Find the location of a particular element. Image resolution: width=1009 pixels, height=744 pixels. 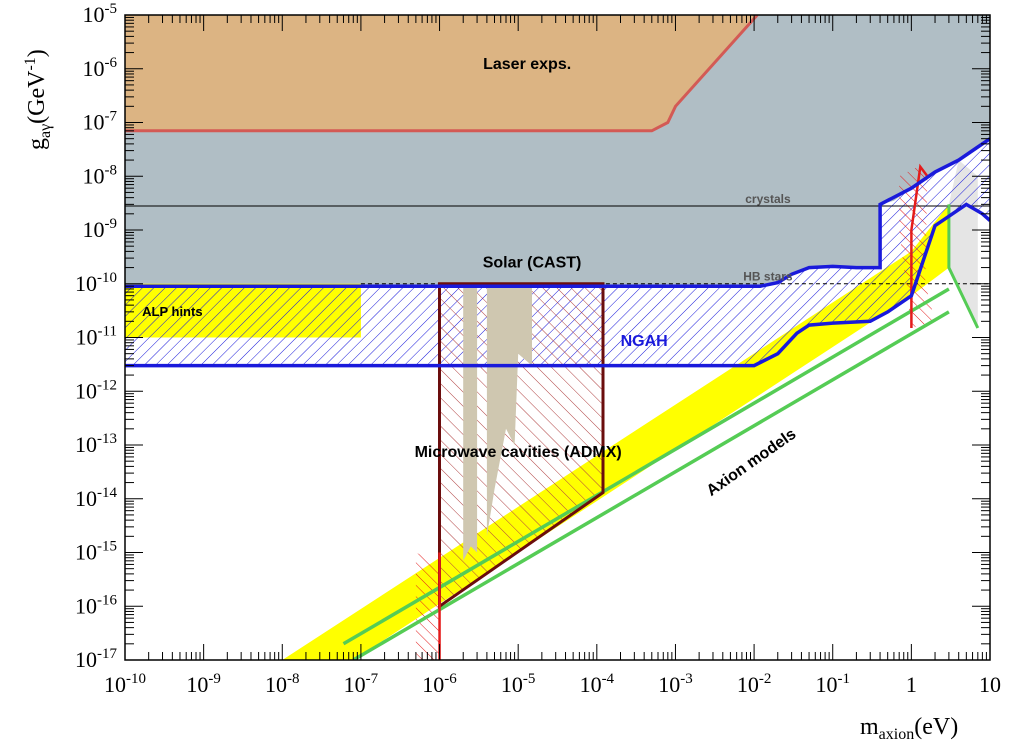

x-tick-label: 10⁻⁸ is located at coordinates (282, 684).